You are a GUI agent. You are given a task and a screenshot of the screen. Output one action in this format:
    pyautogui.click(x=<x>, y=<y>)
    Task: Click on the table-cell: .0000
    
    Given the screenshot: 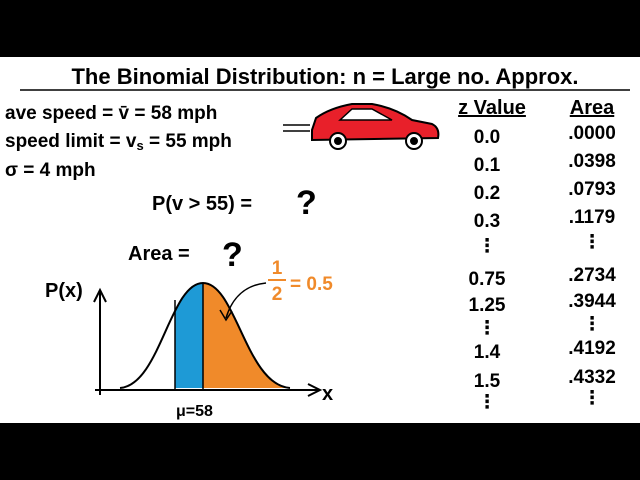 What is the action you would take?
    pyautogui.click(x=592, y=133)
    